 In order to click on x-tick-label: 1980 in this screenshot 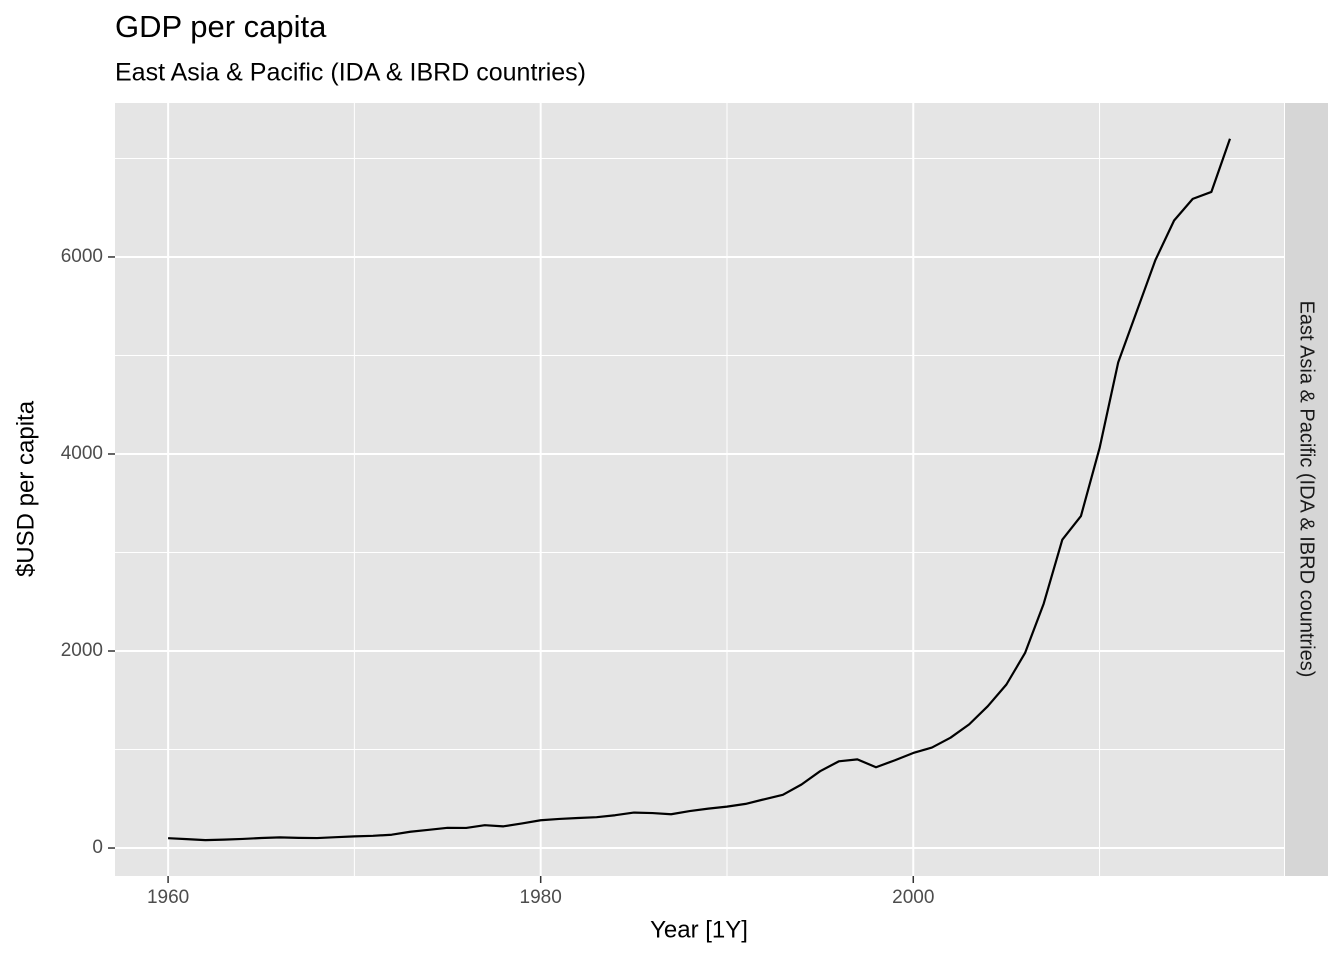, I will do `click(541, 897)`.